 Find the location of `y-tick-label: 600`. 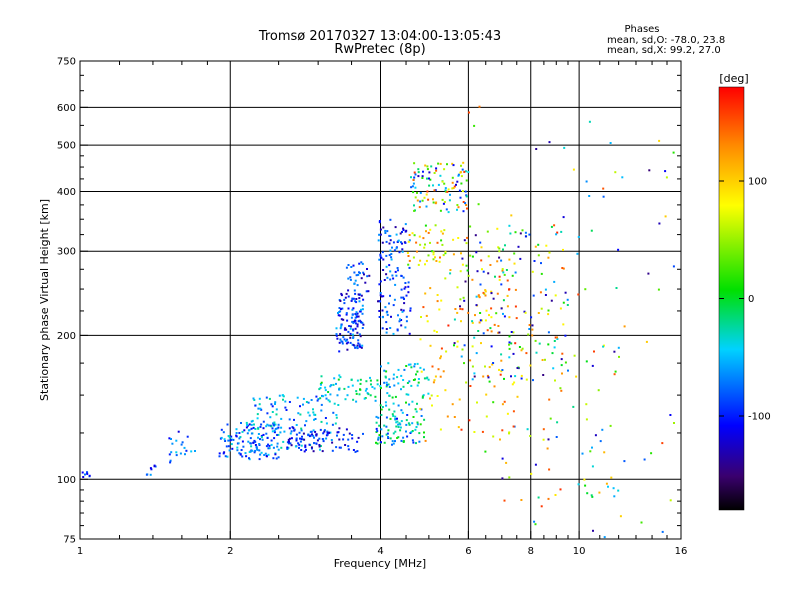

y-tick-label: 600 is located at coordinates (66, 108).